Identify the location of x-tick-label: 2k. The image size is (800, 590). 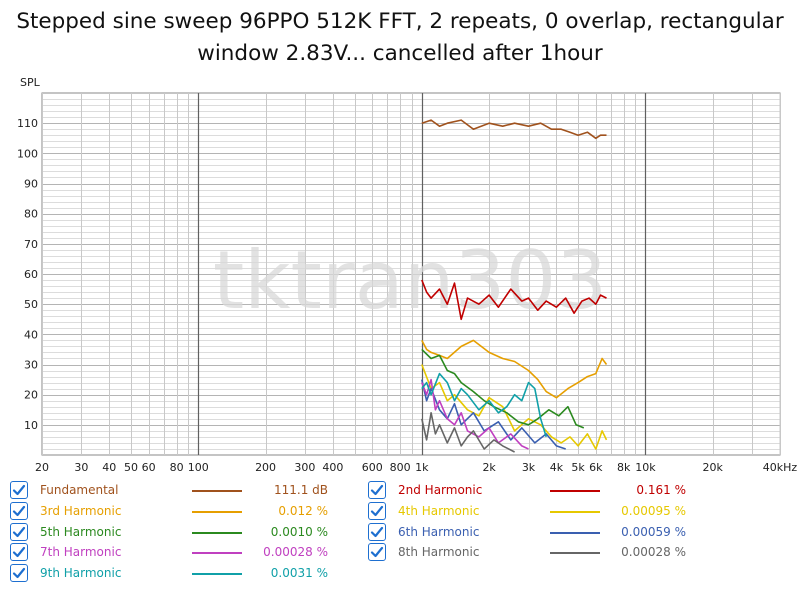
(489, 467).